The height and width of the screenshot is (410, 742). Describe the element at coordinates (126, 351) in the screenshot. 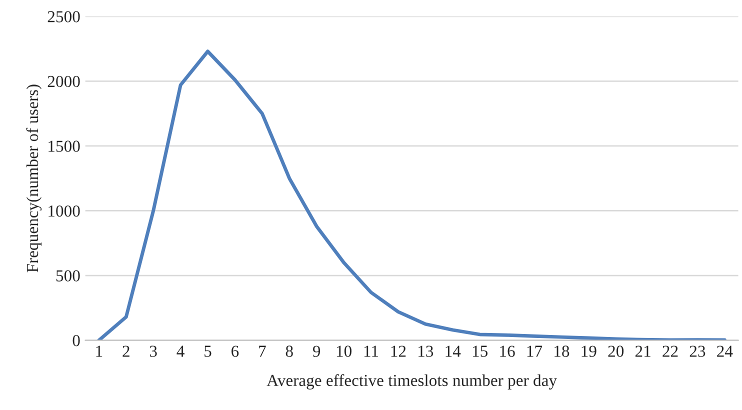

I see `x-tick-label: 2` at that location.